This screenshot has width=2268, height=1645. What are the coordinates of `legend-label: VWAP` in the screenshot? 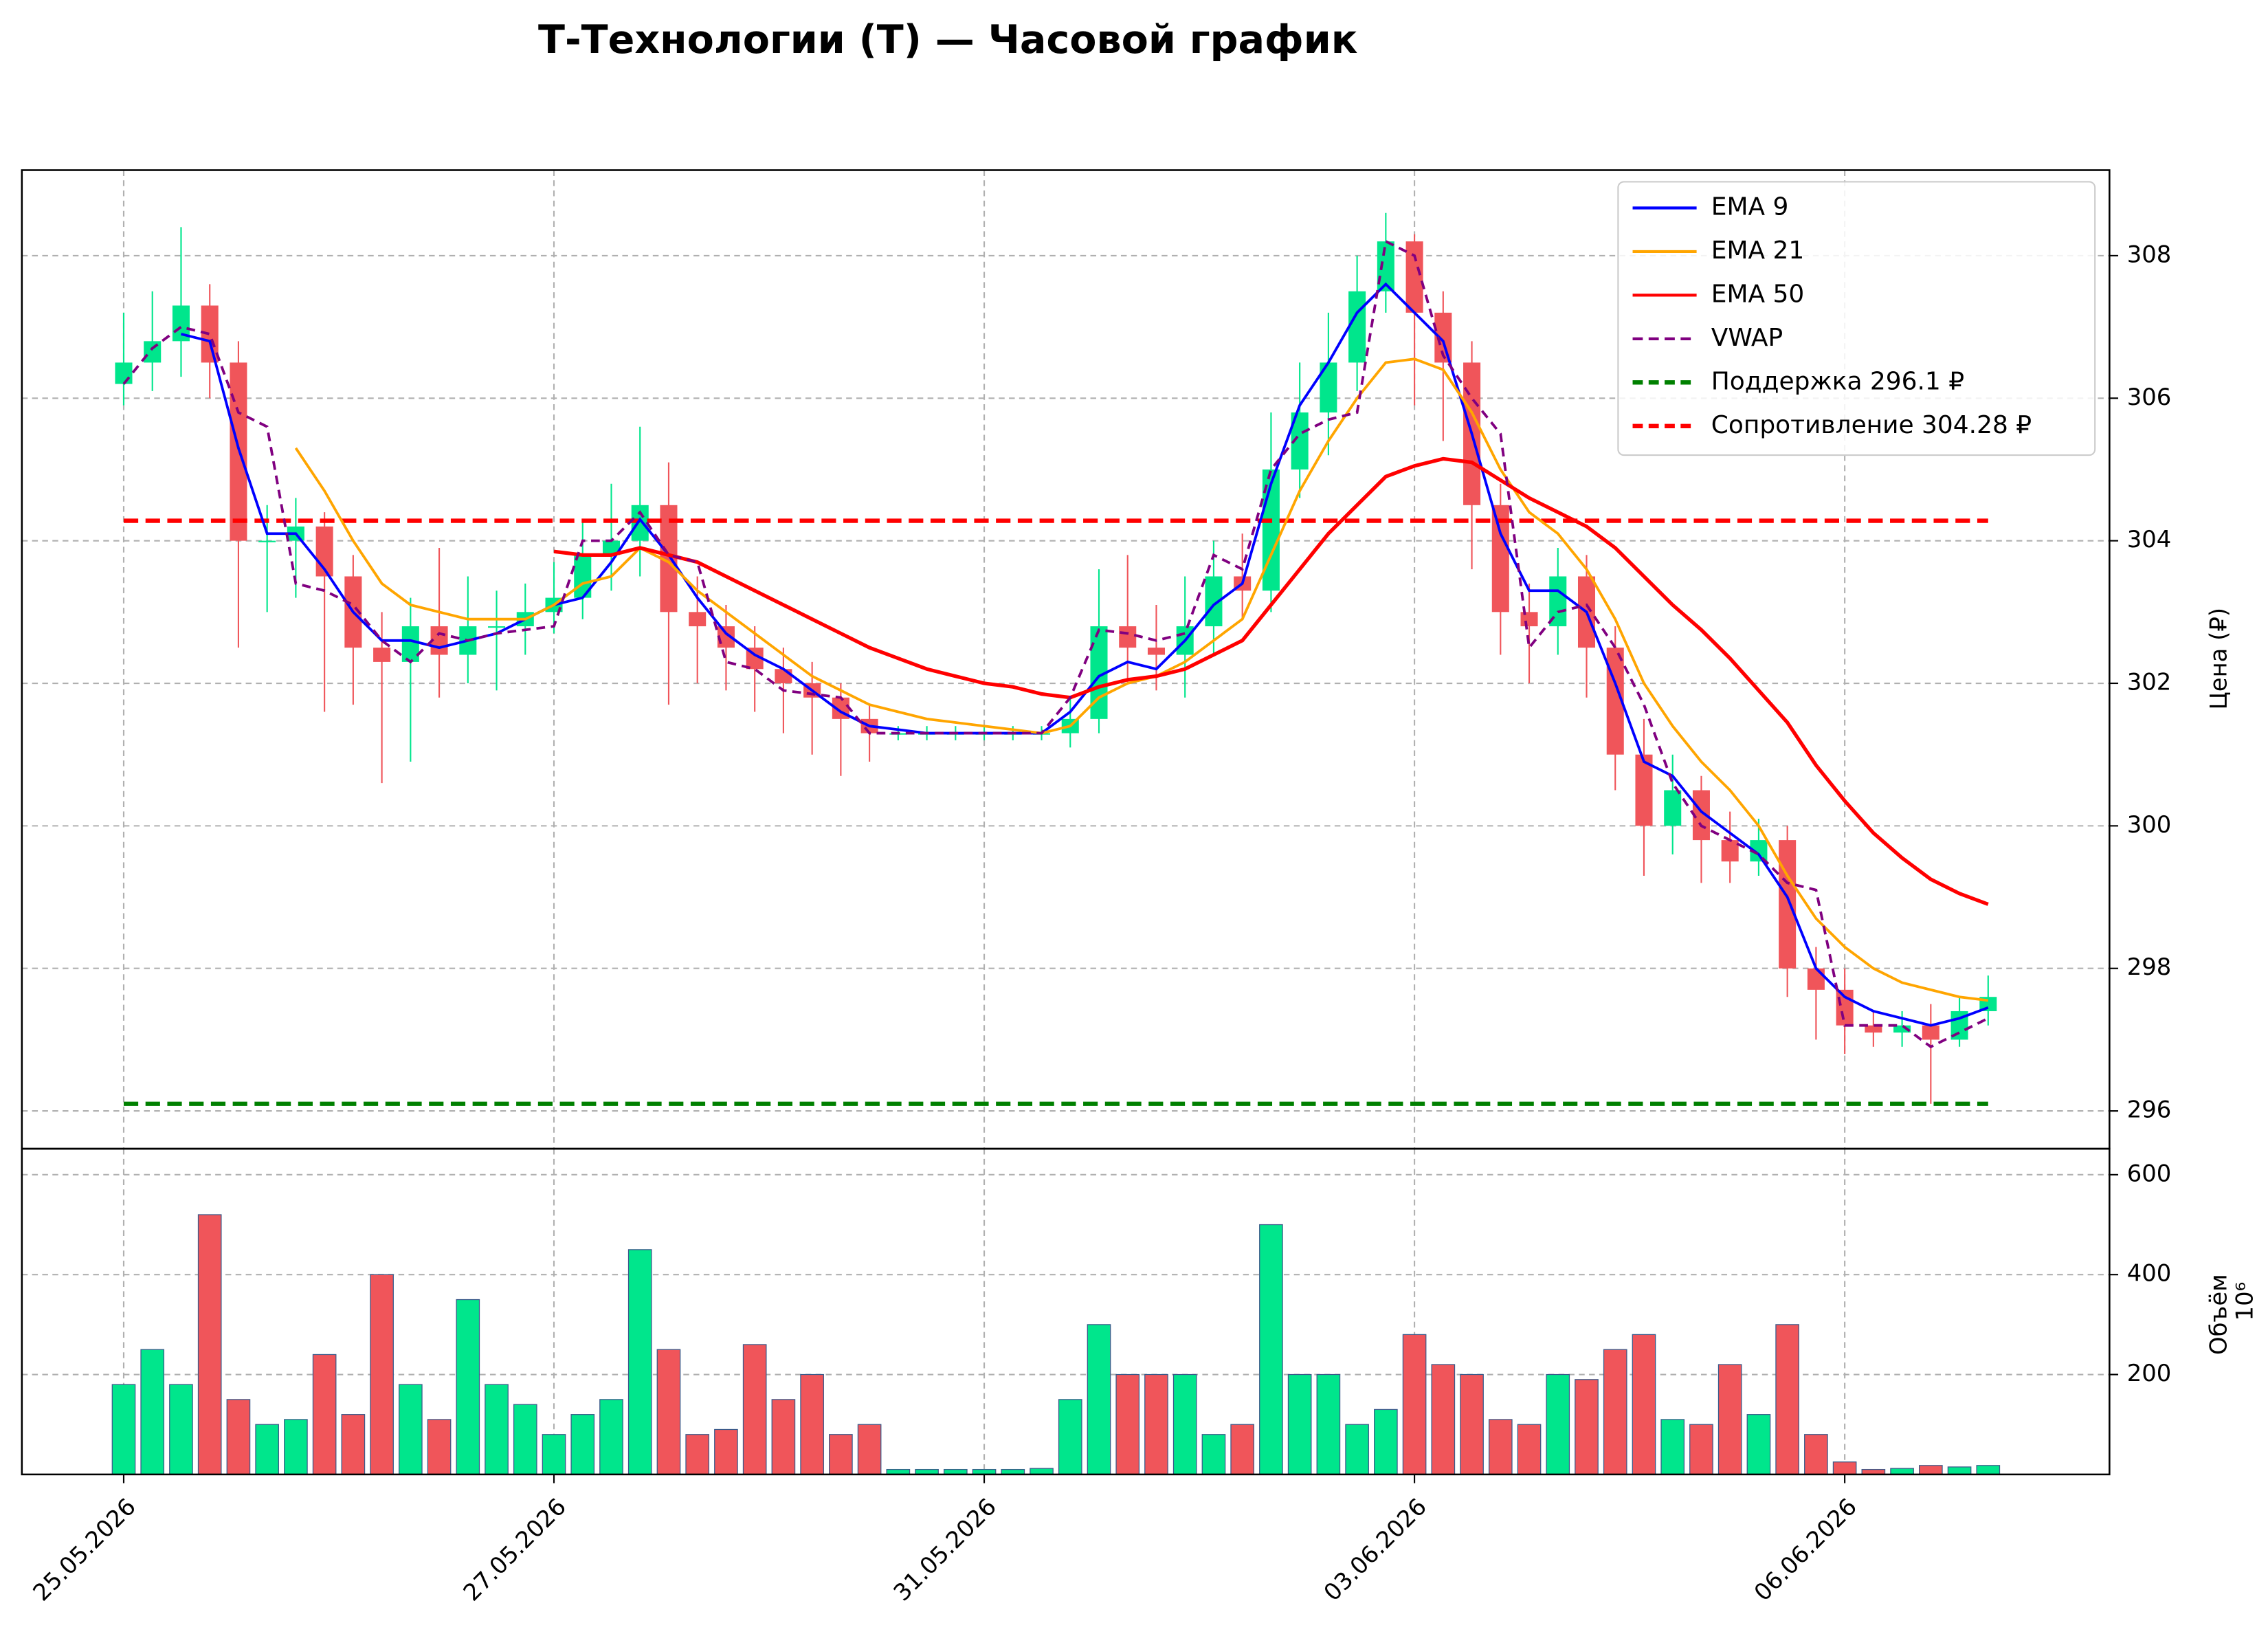 It's located at (1747, 338).